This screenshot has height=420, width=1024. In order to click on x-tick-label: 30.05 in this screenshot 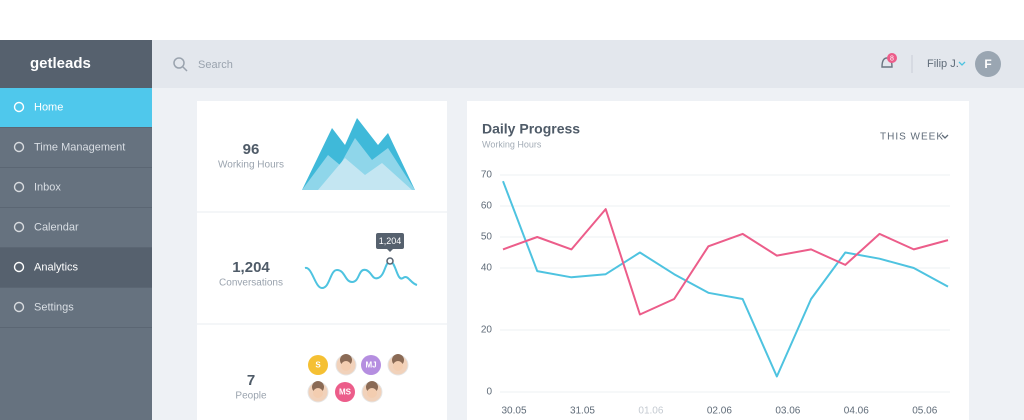, I will do `click(513, 411)`.